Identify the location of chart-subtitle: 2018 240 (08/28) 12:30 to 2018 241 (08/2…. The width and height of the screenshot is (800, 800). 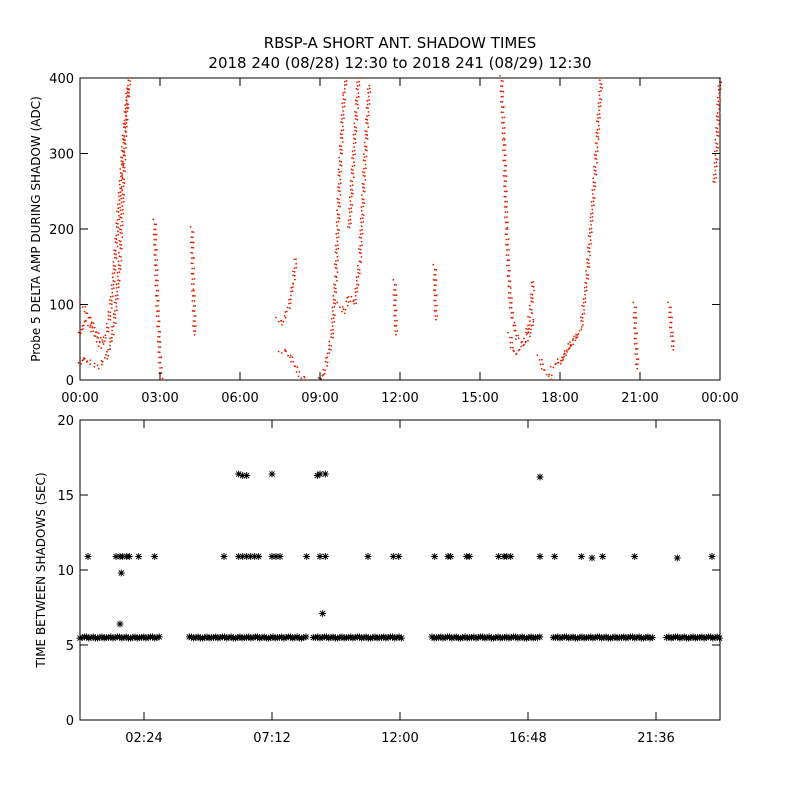
(399, 63).